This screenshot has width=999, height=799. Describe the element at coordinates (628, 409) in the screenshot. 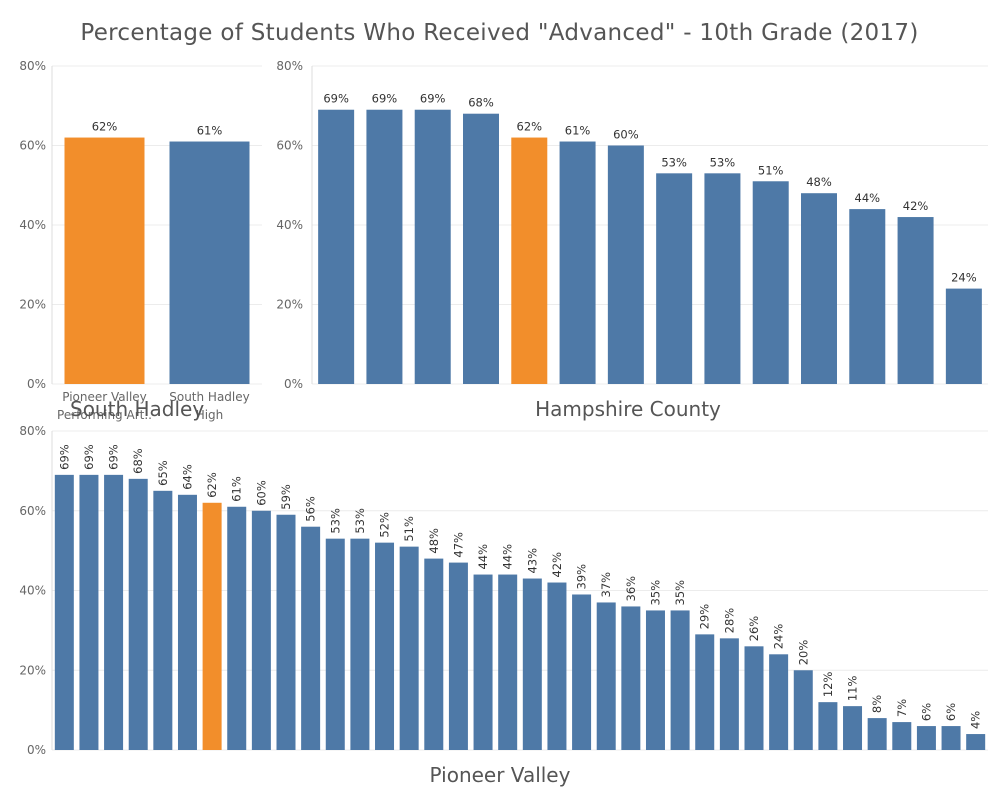

I see `panel-title: Hampshire County` at that location.